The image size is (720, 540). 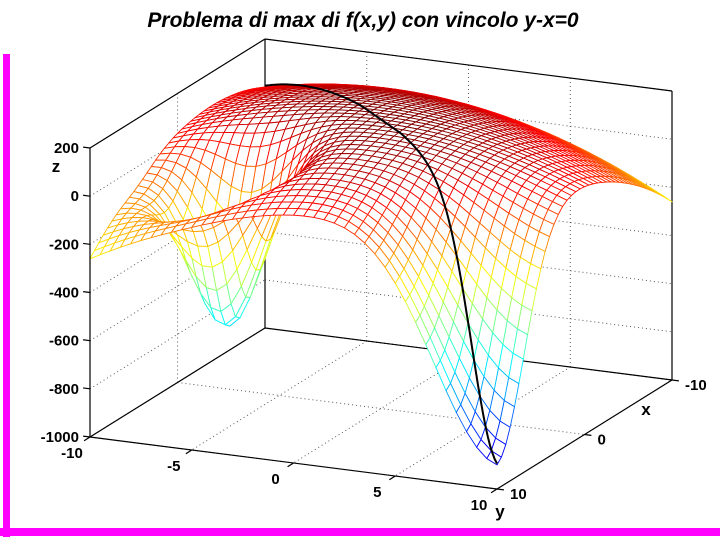 What do you see at coordinates (646, 409) in the screenshot?
I see `x-axis-label: x` at bounding box center [646, 409].